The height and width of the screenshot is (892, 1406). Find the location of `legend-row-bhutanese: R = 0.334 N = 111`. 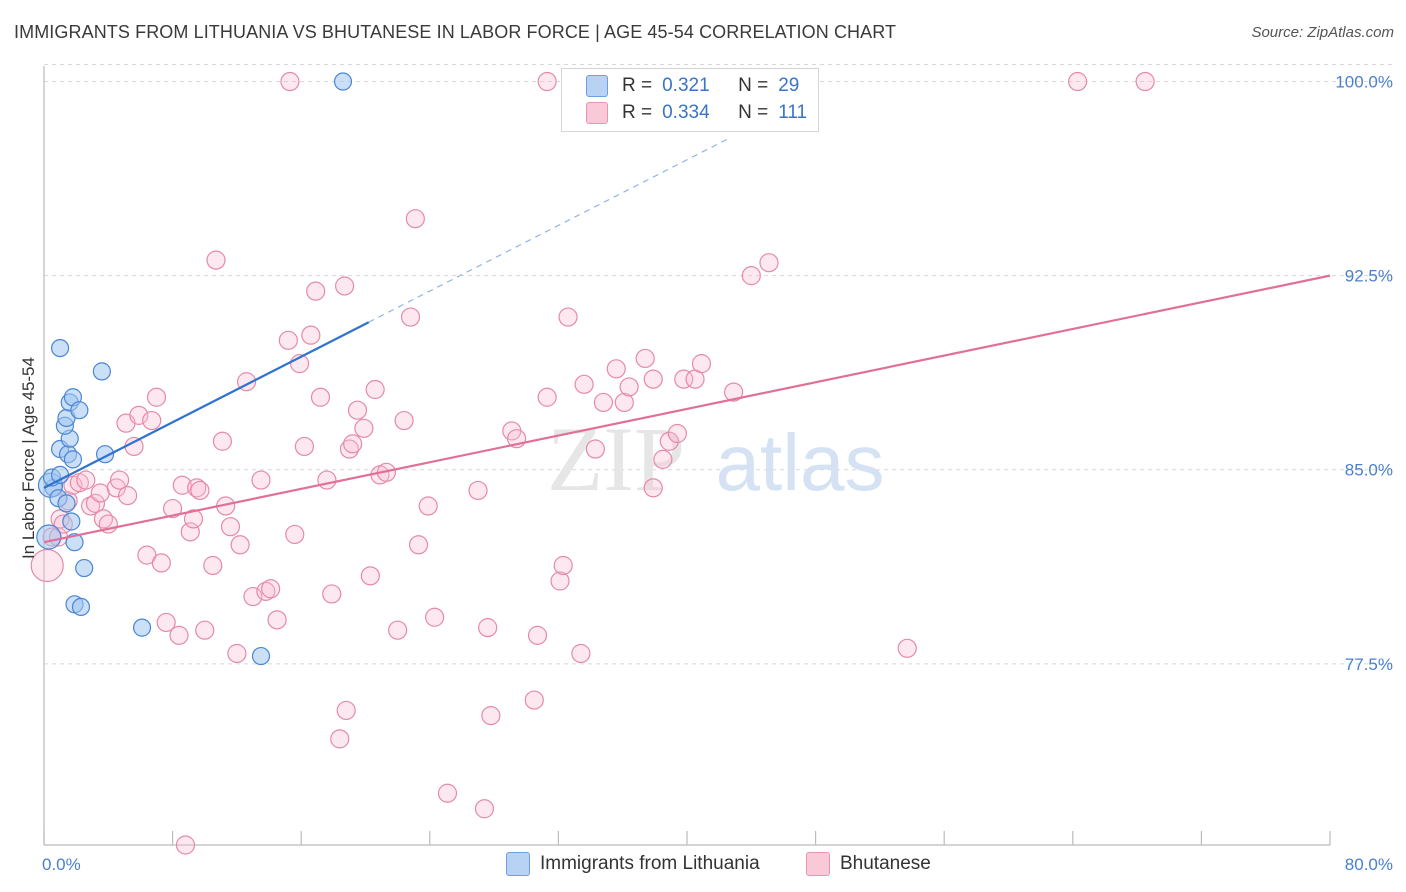

legend-row-bhutanese: R = 0.334 N = 111 is located at coordinates (696, 113).